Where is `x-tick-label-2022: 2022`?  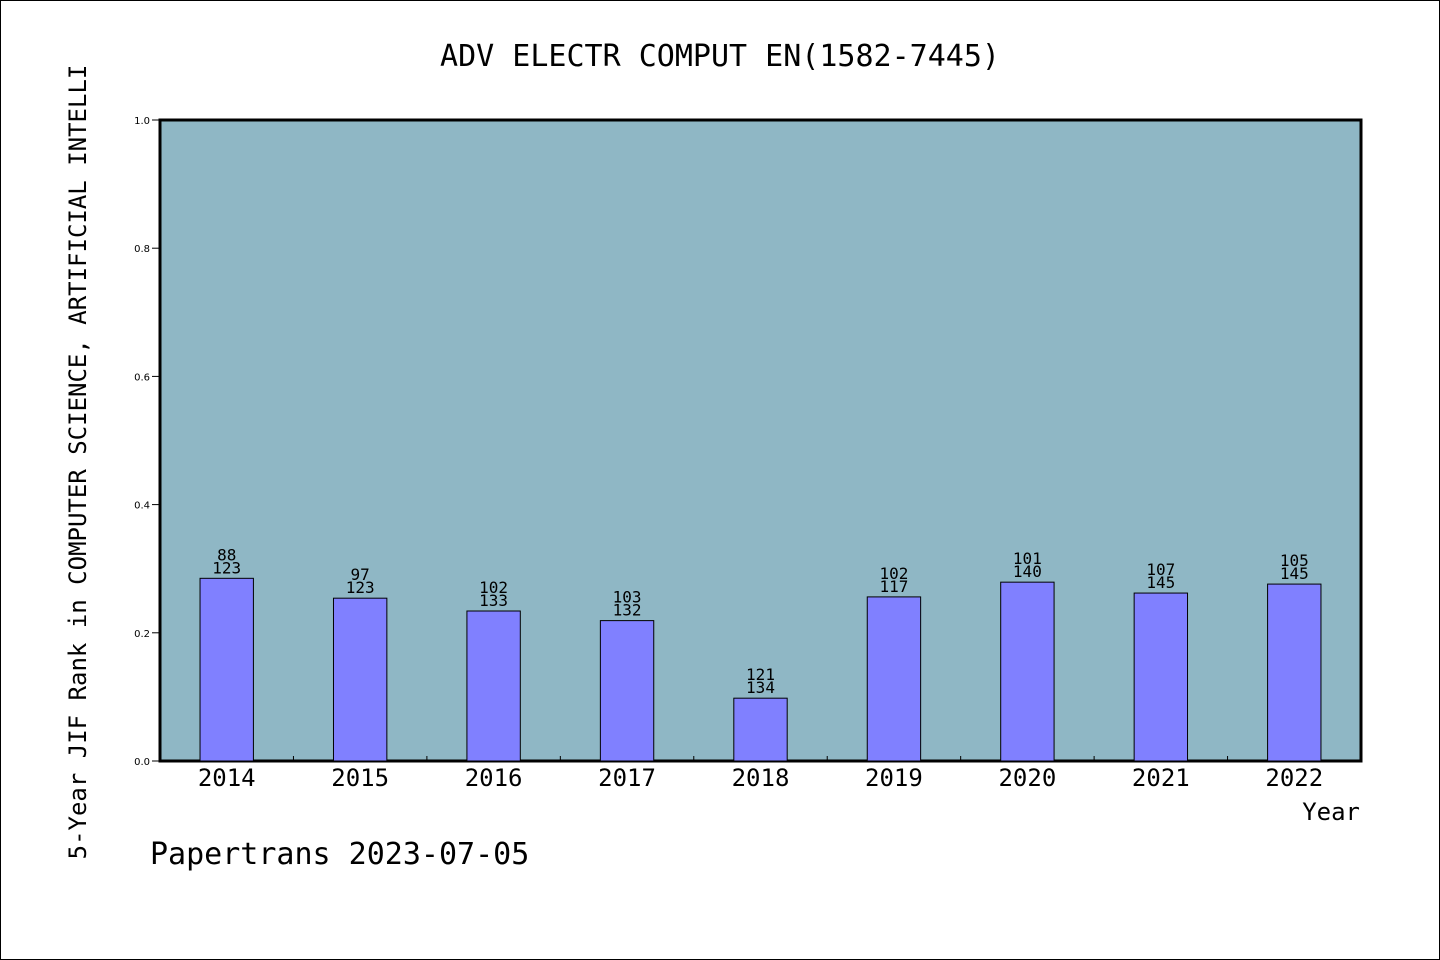 x-tick-label-2022: 2022 is located at coordinates (1294, 778).